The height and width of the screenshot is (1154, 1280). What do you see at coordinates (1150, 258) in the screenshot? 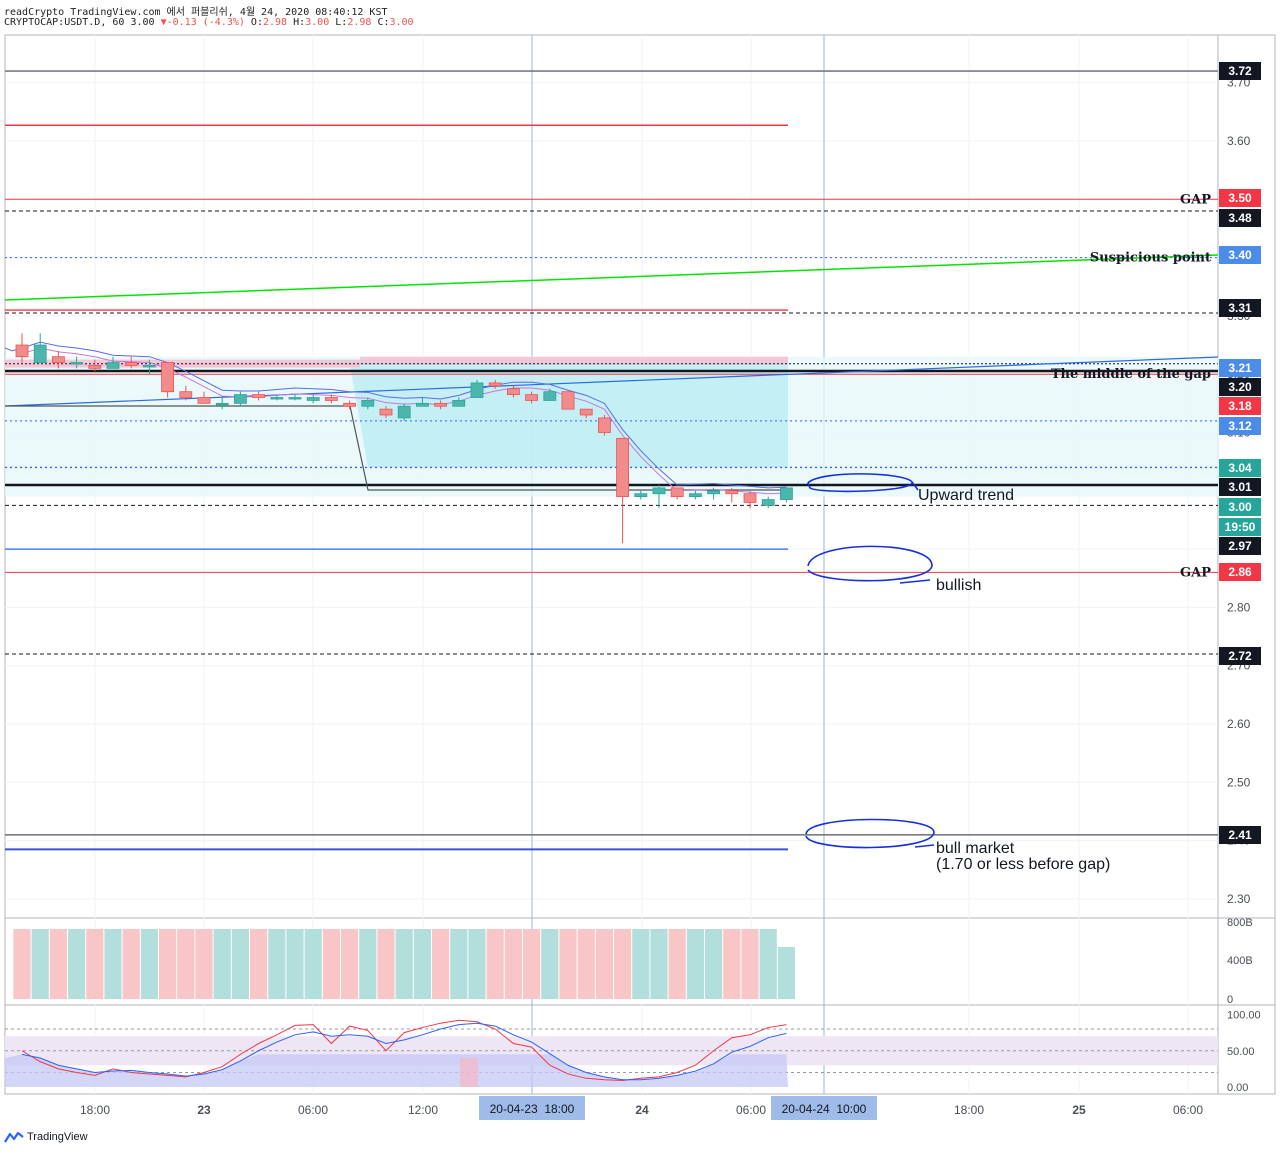
I see `annotation-label: Suspicious point` at bounding box center [1150, 258].